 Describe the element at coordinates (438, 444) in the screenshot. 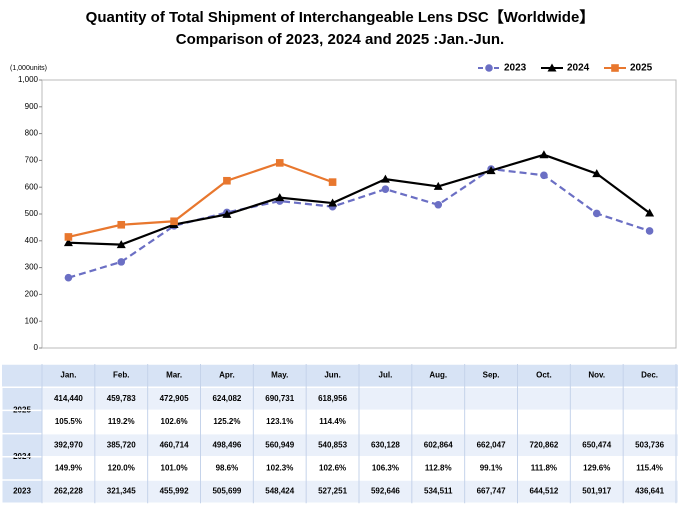

I see `table-value: 602,864` at that location.